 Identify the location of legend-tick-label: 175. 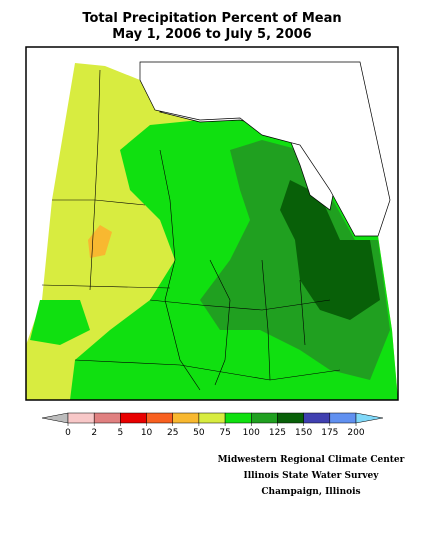
(329, 433).